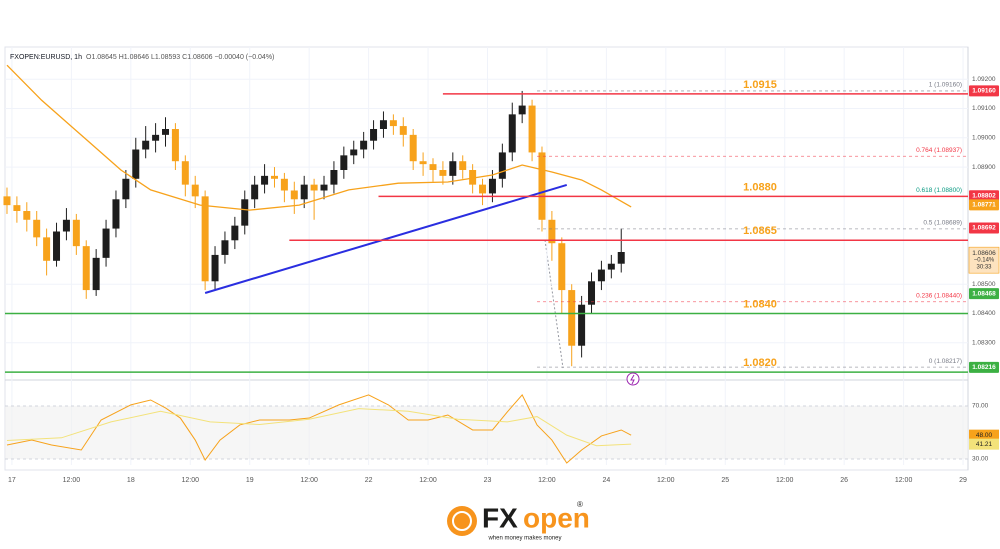 The width and height of the screenshot is (1000, 549). I want to click on level-label: 1.0865, so click(760, 231).